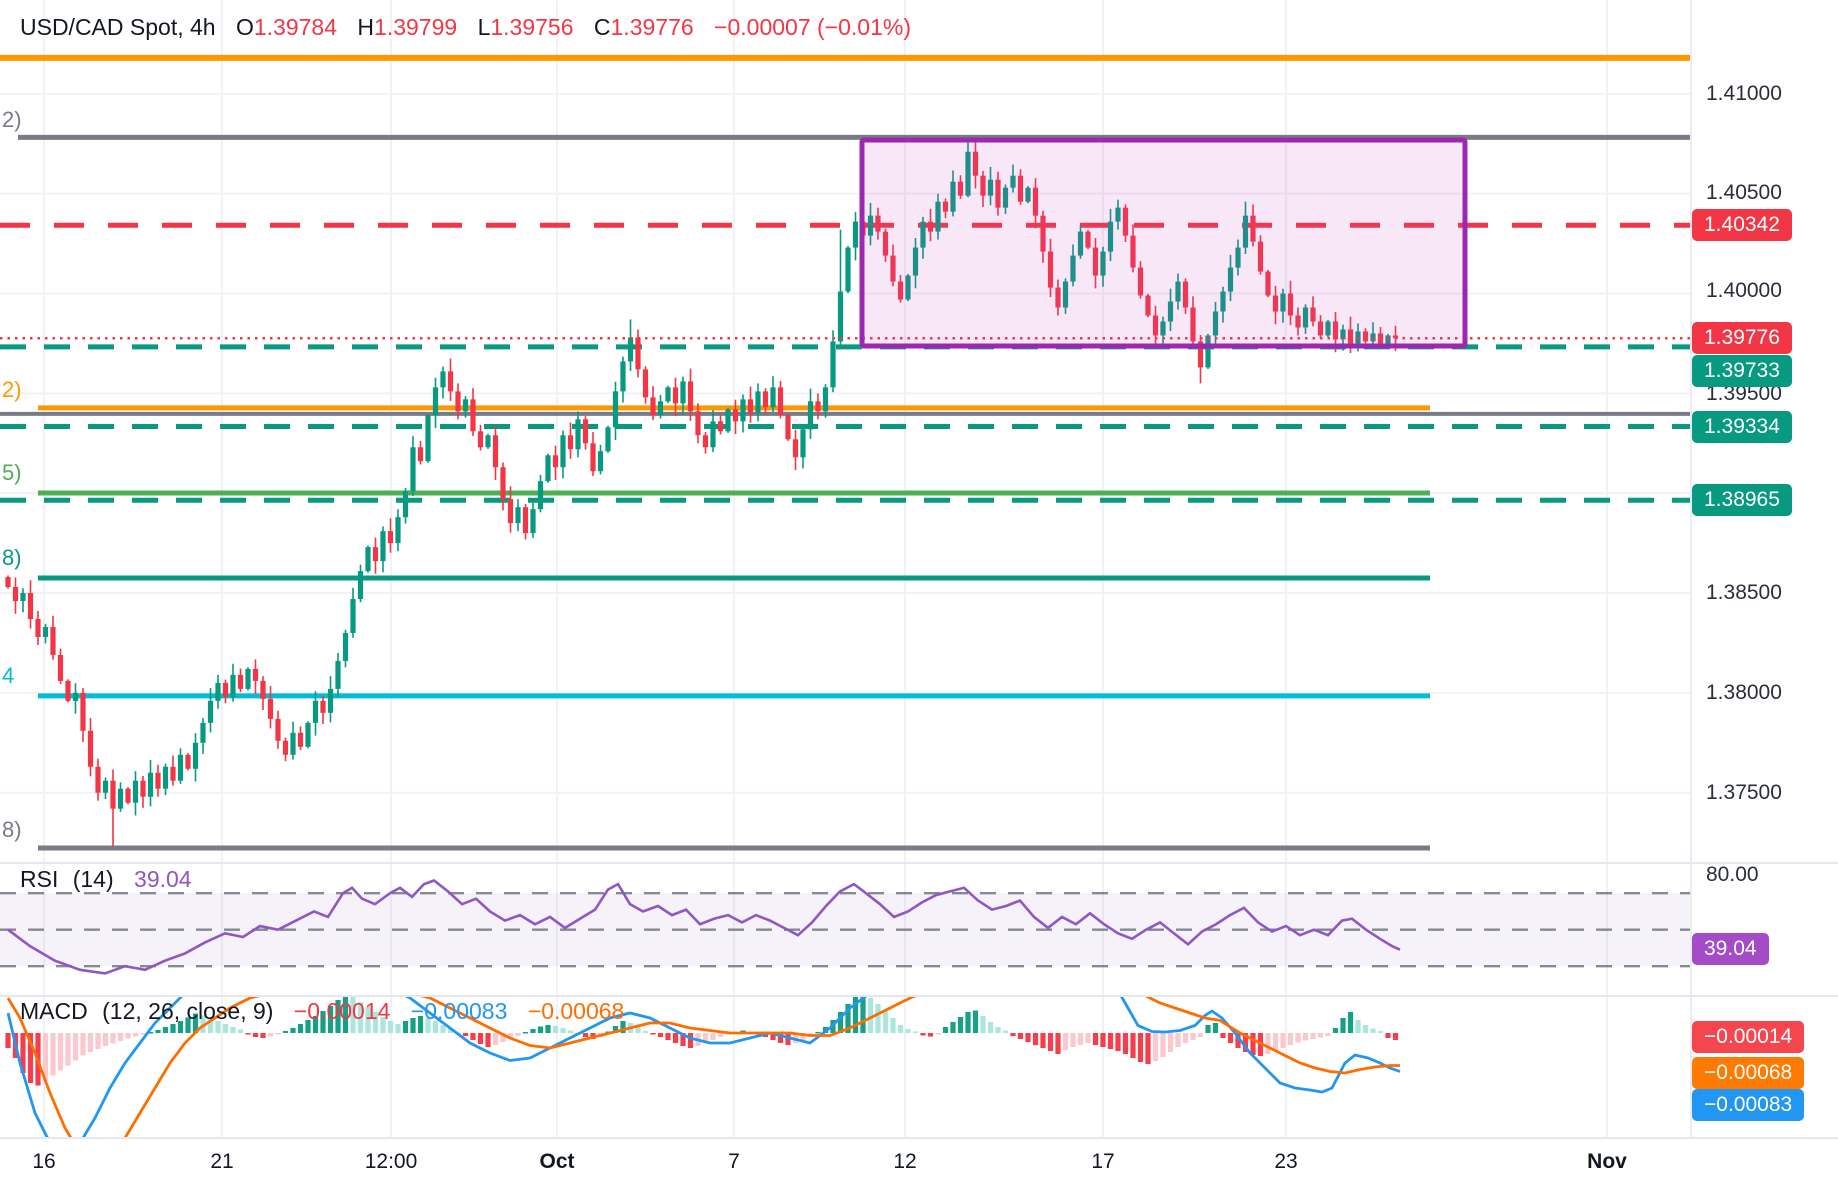  What do you see at coordinates (244, 27) in the screenshot?
I see `open-label: O` at bounding box center [244, 27].